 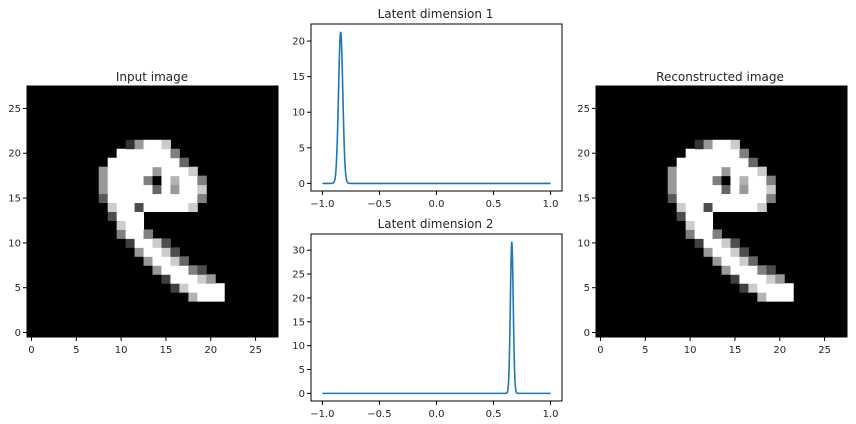 What do you see at coordinates (255, 350) in the screenshot?
I see `input-image-x-tick-label: 25` at bounding box center [255, 350].